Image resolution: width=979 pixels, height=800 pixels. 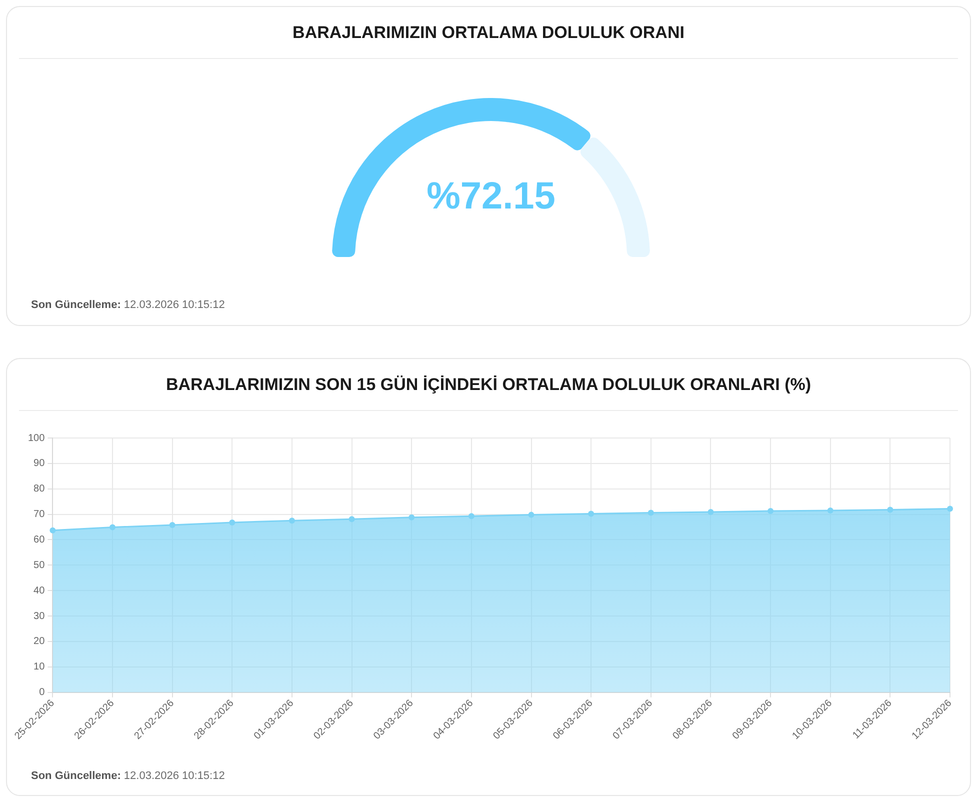 I want to click on y-tick-label: 40, so click(x=40, y=590).